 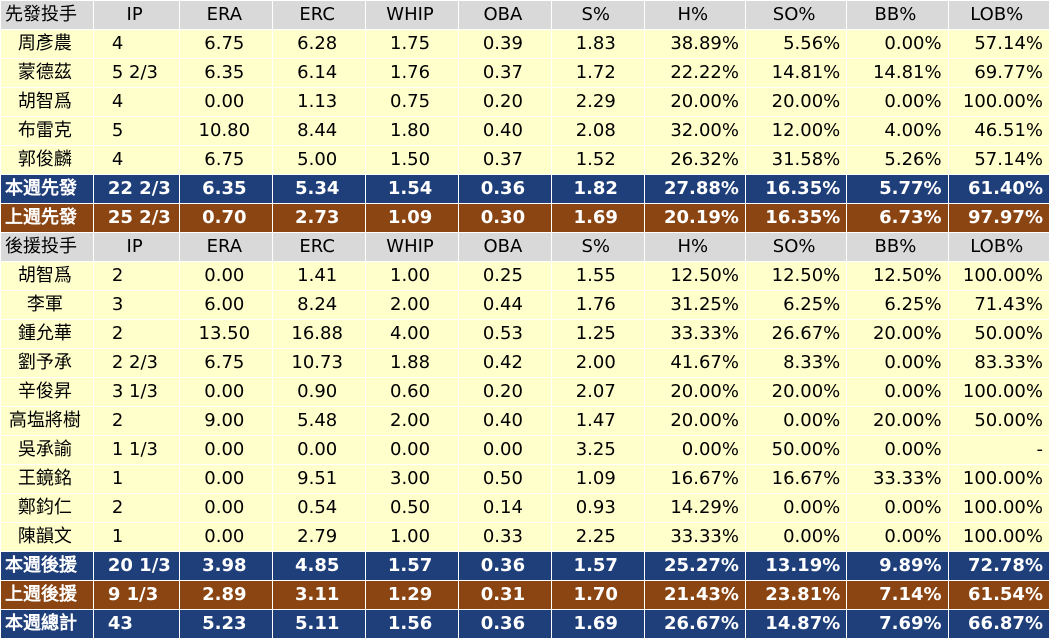 What do you see at coordinates (897, 160) in the screenshot?
I see `cell-bb-pct: 5.26%` at bounding box center [897, 160].